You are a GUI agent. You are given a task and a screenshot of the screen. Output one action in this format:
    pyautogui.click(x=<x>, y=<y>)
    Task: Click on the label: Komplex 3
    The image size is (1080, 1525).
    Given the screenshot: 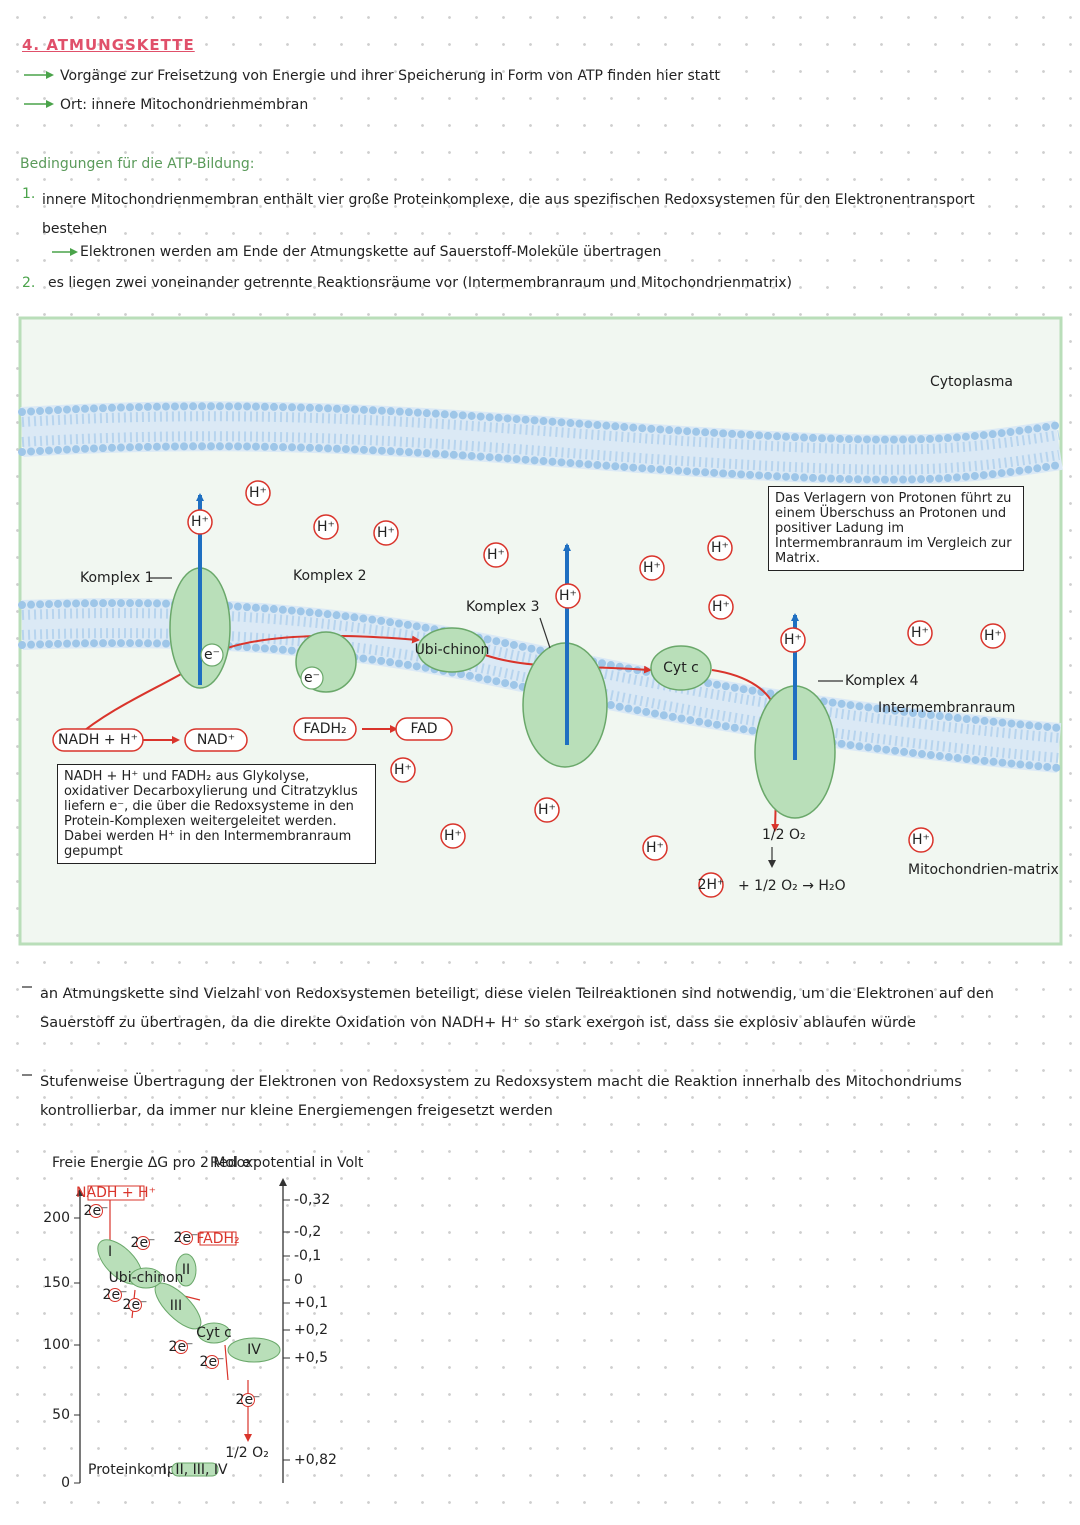 What is the action you would take?
    pyautogui.click(x=502, y=607)
    